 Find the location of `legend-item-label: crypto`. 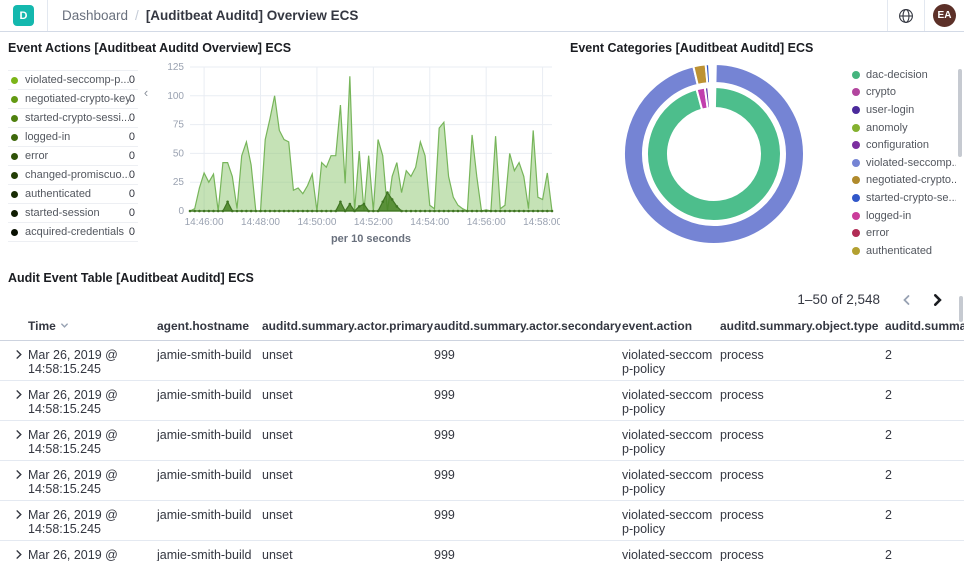

legend-item-label: crypto is located at coordinates (881, 92).